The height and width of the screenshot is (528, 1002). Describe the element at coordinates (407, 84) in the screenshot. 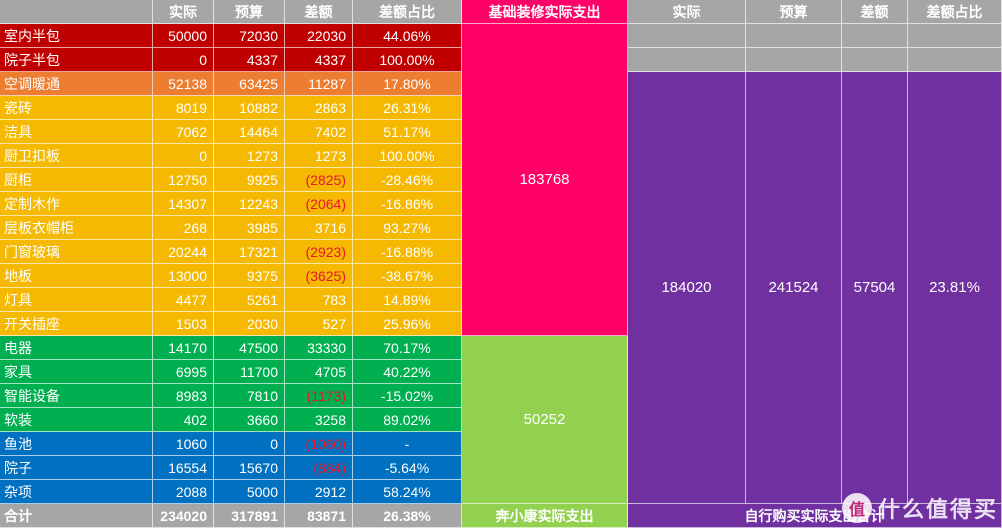

I see `row-ratio: 17.80%` at that location.